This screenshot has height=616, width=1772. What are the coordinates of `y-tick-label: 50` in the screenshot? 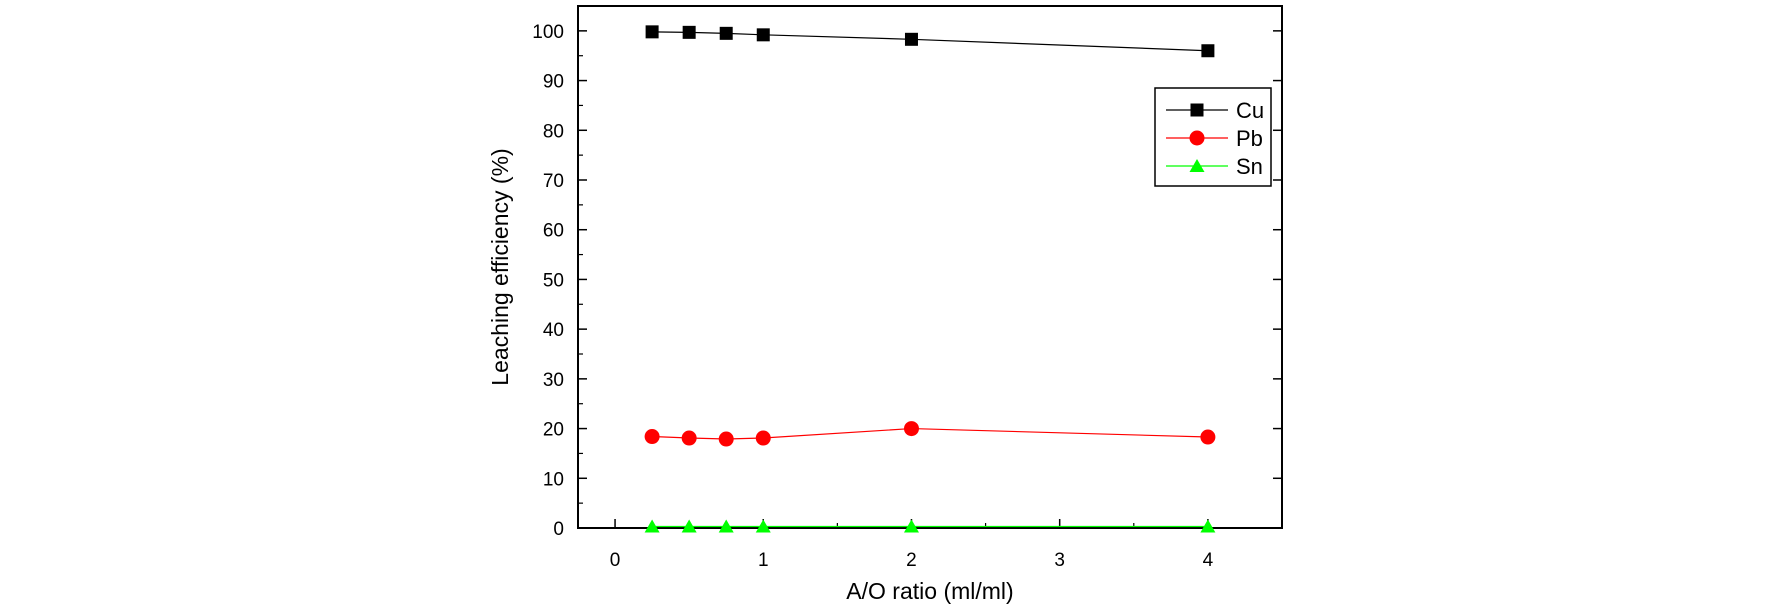 It's located at (553, 280).